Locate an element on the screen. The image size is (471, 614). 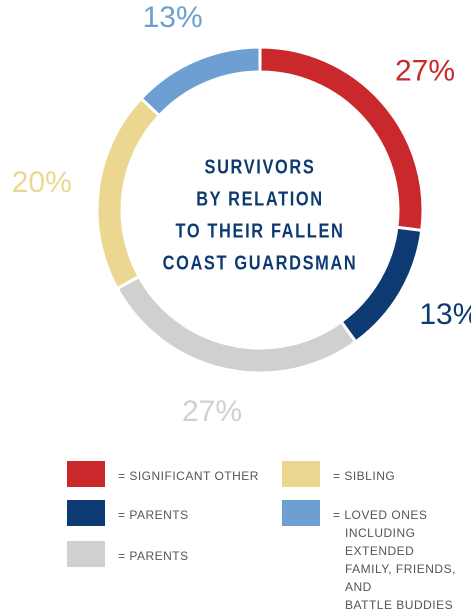
legend-item: = SIBLING is located at coordinates (339, 474).